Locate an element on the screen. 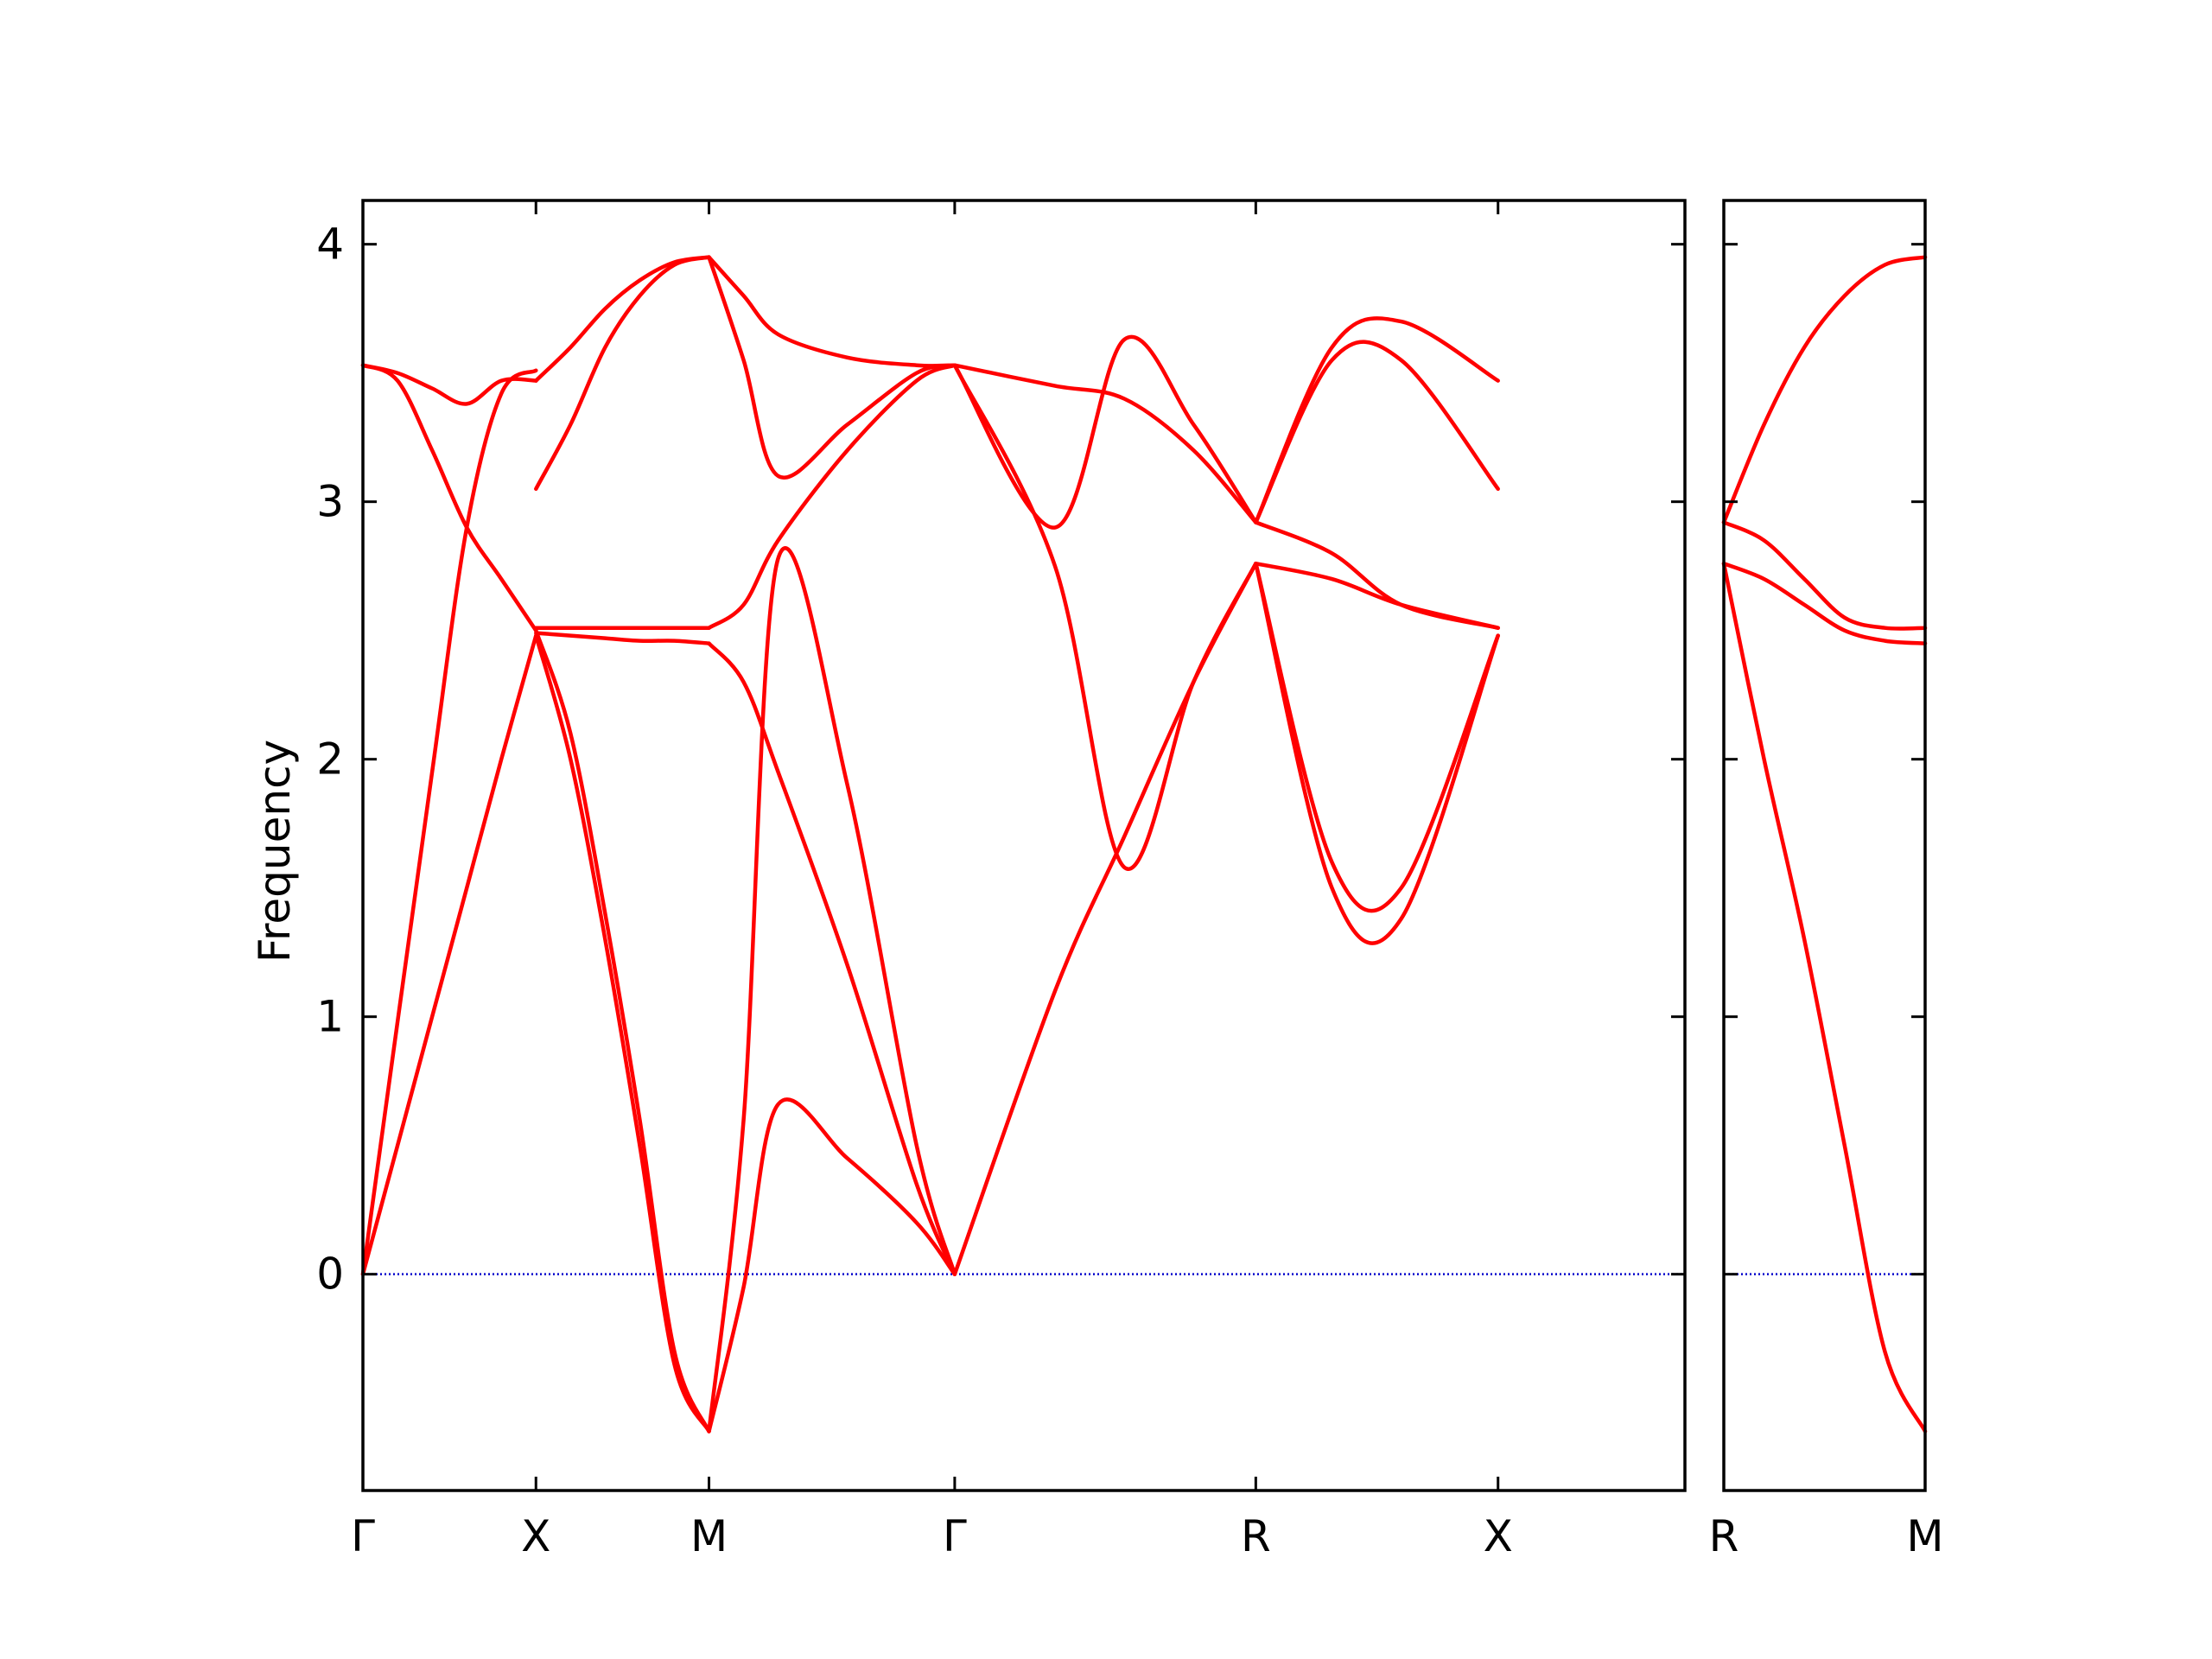 Image resolution: width=2212 pixels, height=1659 pixels. y-tick-label: 4 is located at coordinates (330, 244).